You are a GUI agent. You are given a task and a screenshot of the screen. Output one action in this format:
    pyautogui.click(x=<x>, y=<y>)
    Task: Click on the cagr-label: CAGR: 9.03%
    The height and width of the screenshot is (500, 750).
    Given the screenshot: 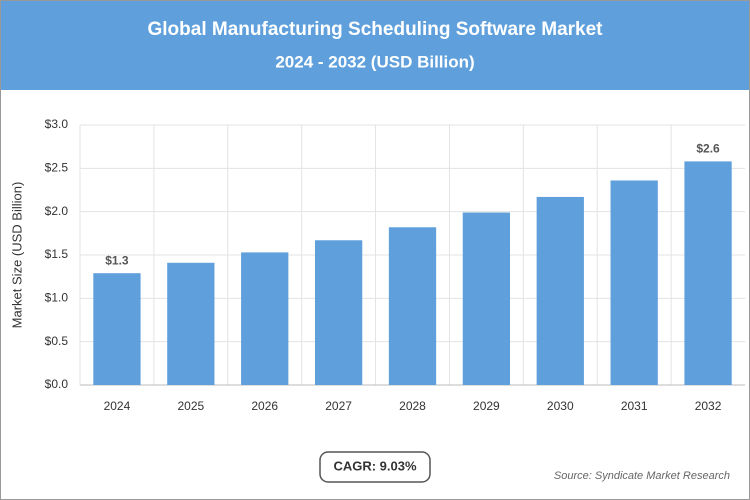 What is the action you would take?
    pyautogui.click(x=375, y=465)
    